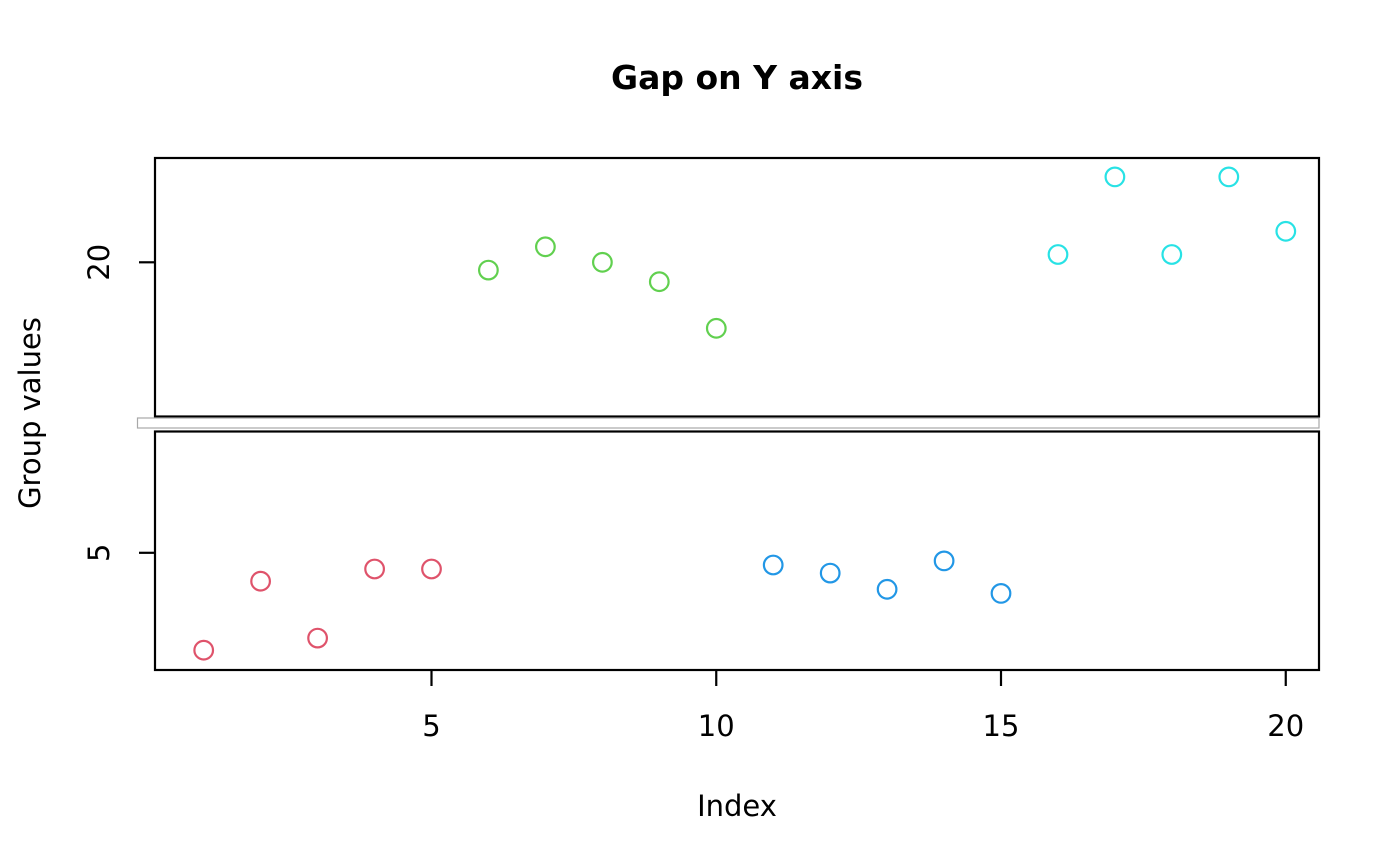  Describe the element at coordinates (1001, 726) in the screenshot. I see `x-tick-label: 15` at that location.